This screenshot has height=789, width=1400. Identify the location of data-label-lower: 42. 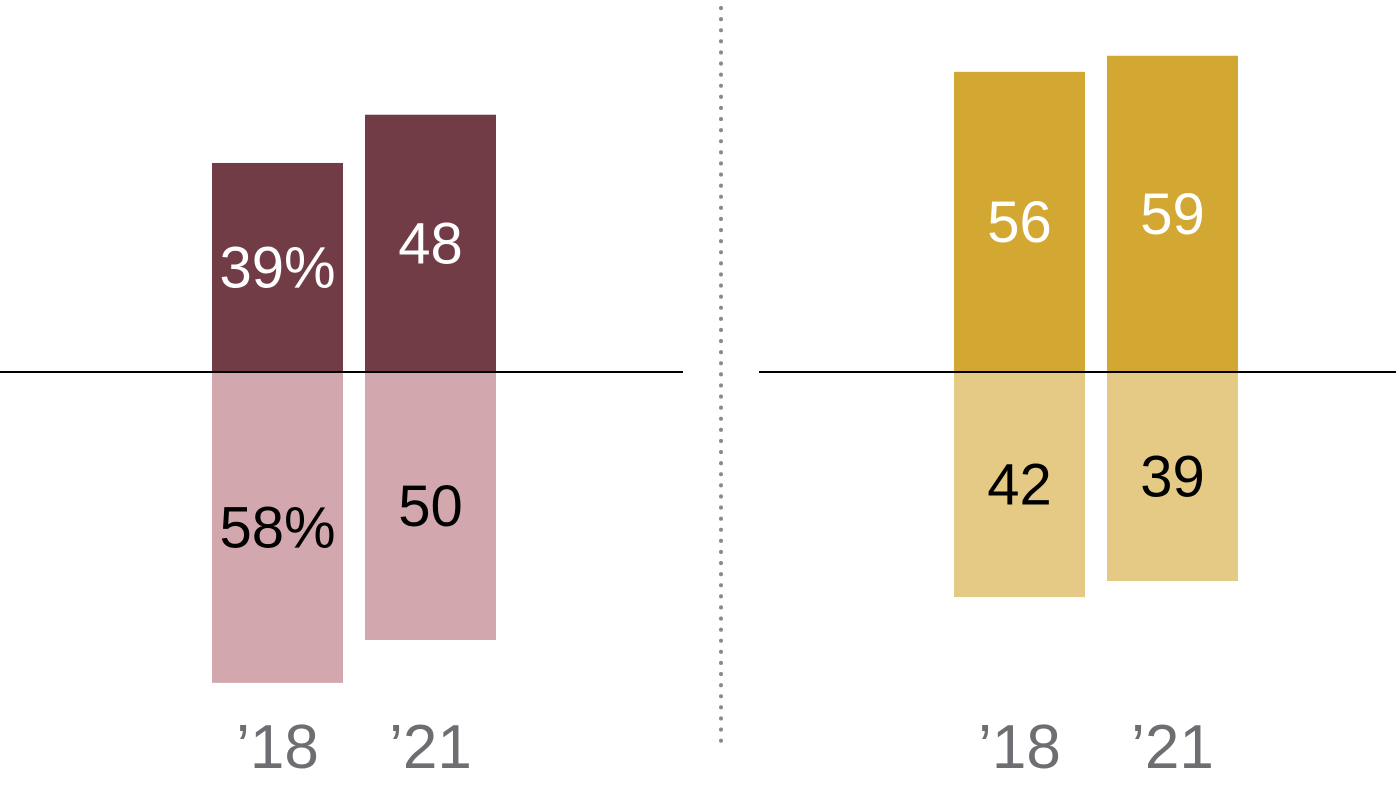
(1019, 485).